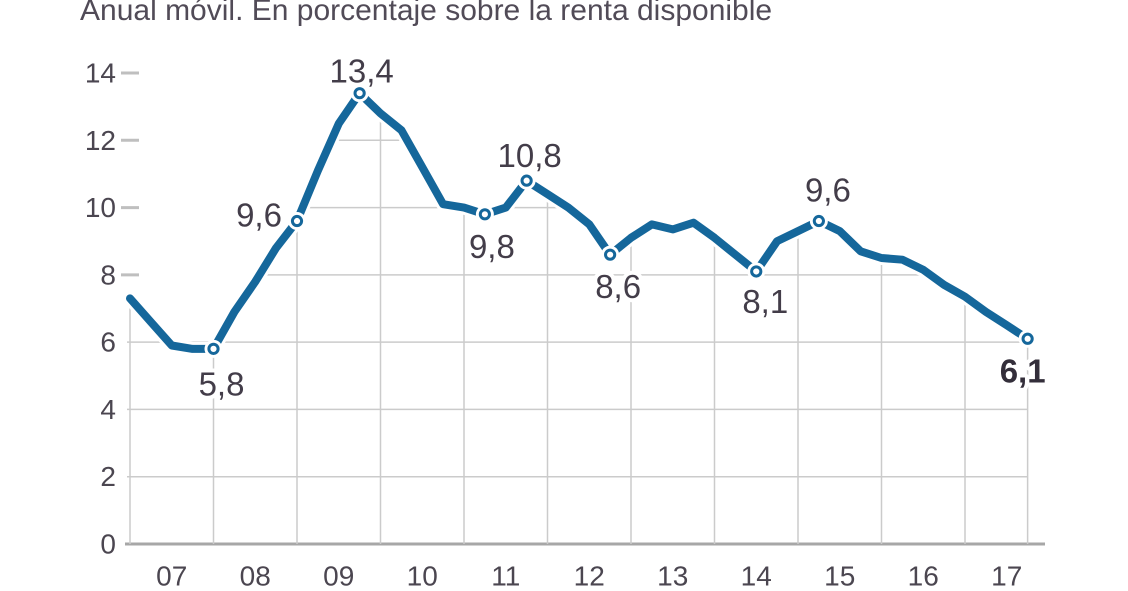 Image resolution: width=1128 pixels, height=591 pixels. I want to click on y-tick-label: 14, so click(100, 72).